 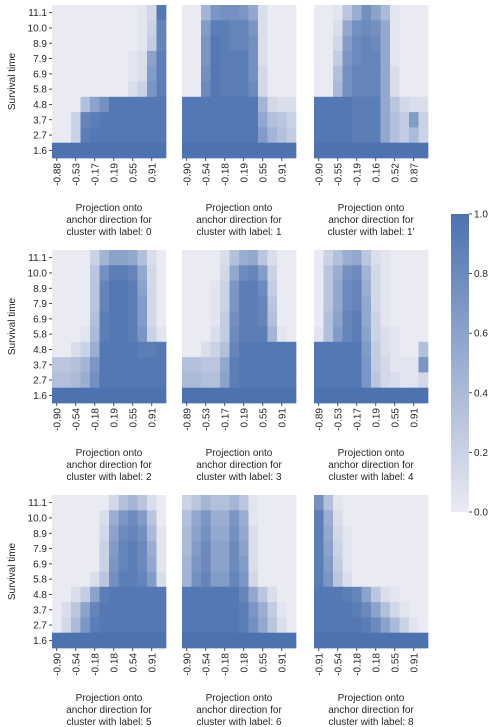 What do you see at coordinates (40, 136) in the screenshot?
I see `y-tick-label: 2.7` at bounding box center [40, 136].